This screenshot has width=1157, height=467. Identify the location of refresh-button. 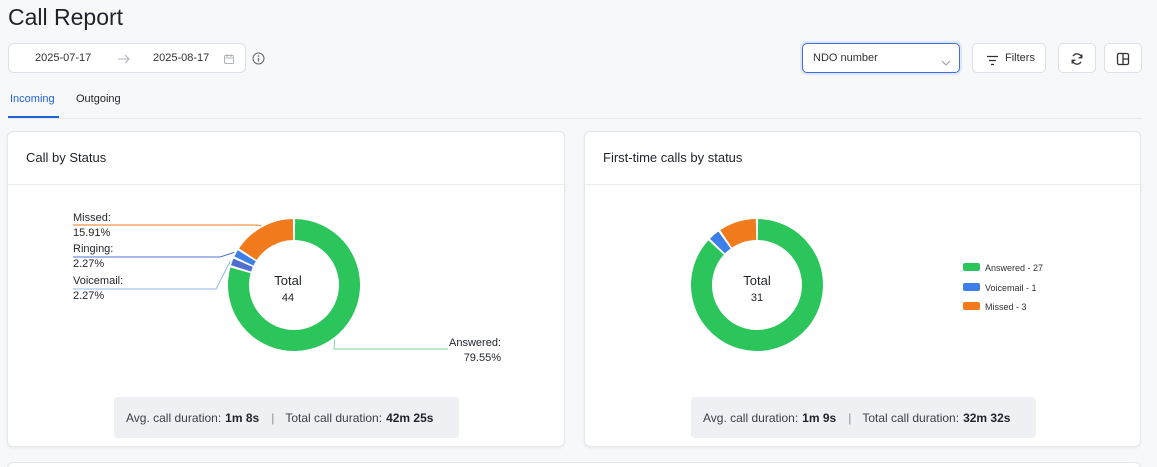
(1077, 58).